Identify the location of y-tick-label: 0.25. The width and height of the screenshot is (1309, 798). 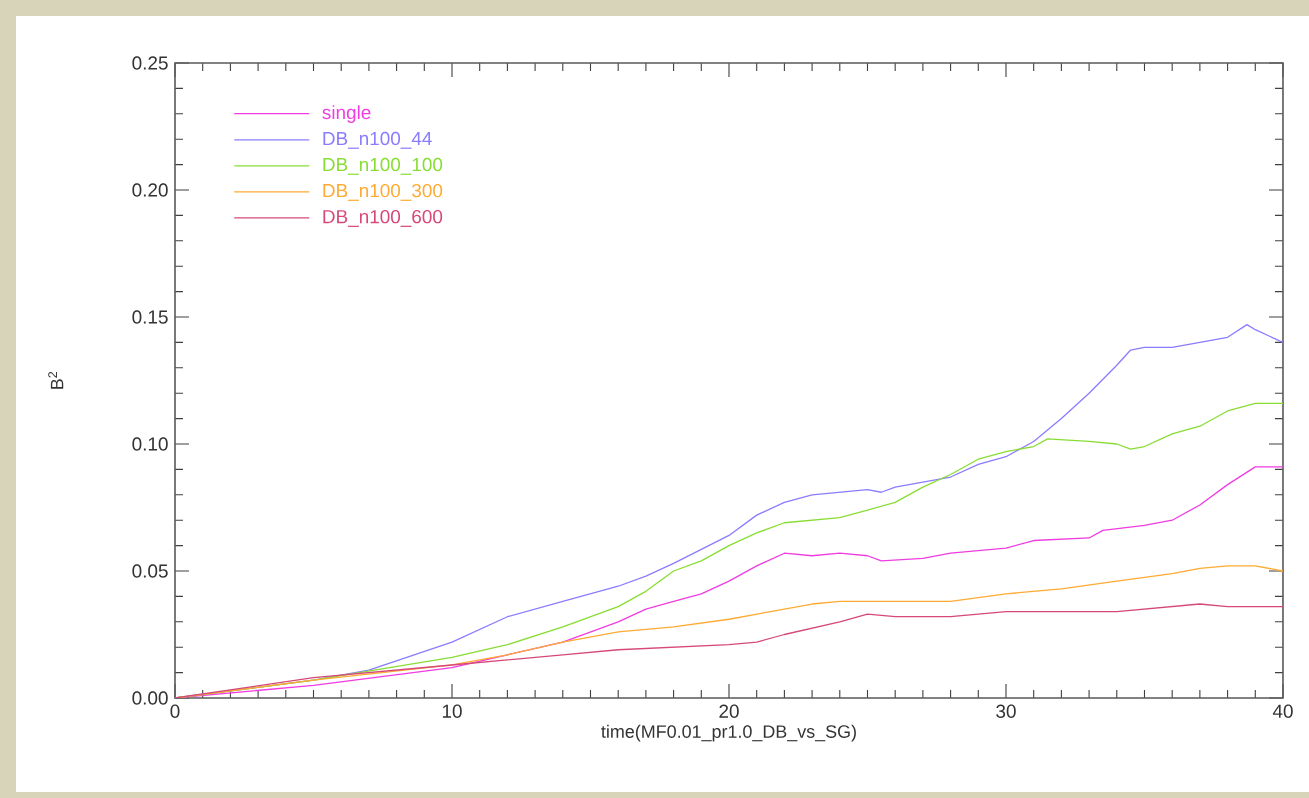
(150, 63).